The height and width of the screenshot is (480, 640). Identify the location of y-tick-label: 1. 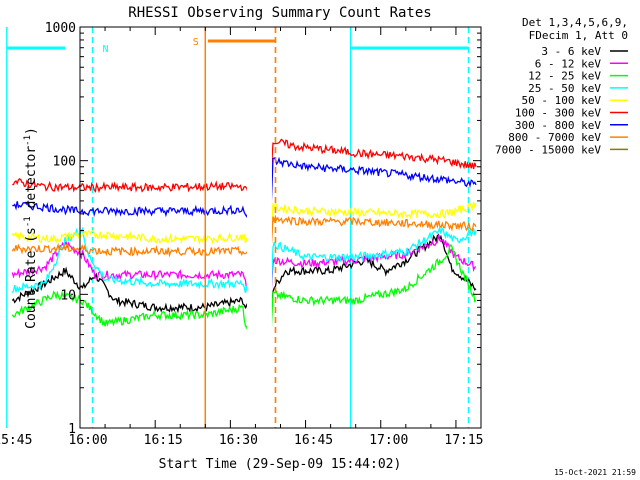
(72, 429).